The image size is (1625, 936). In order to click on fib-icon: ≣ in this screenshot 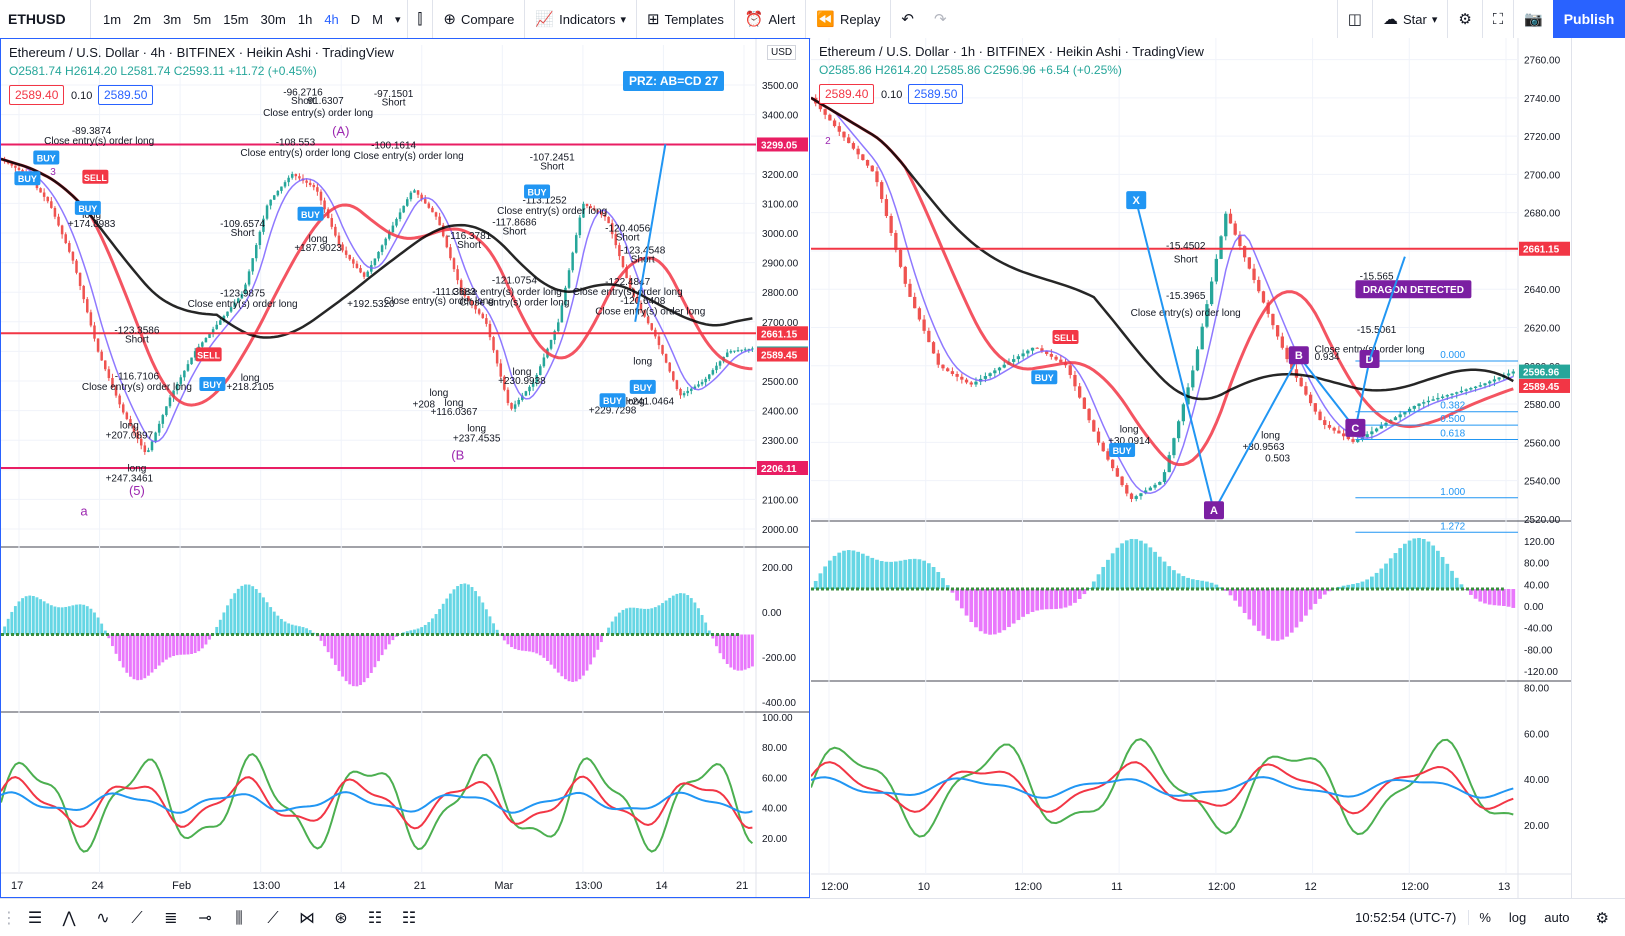, I will do `click(171, 917)`.